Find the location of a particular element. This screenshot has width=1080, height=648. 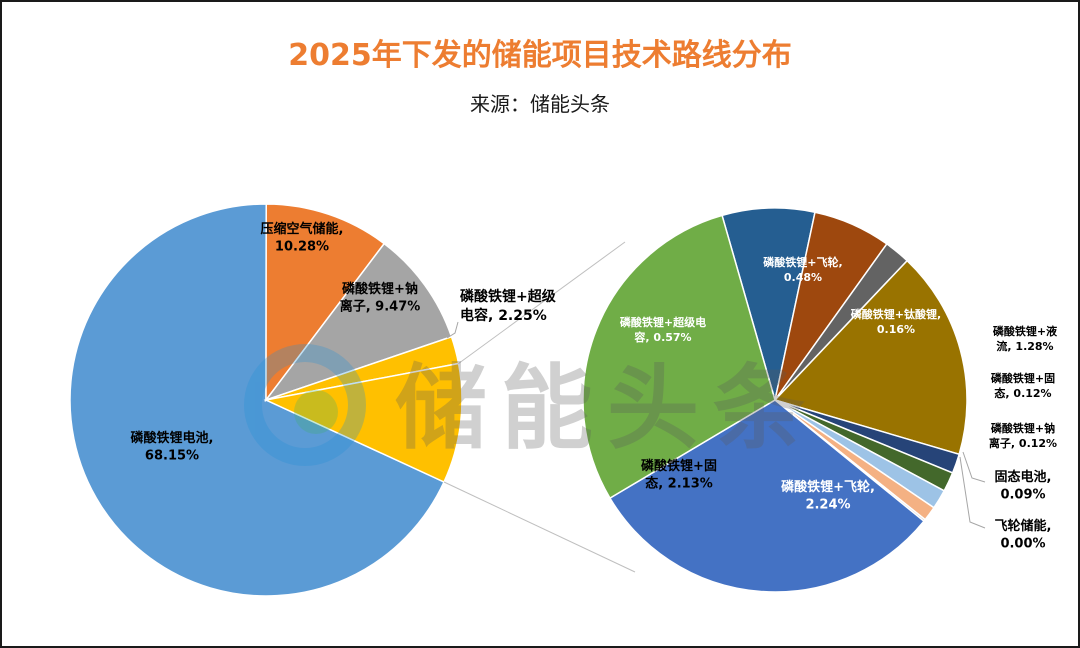

connector-line-top is located at coordinates (542, 302).